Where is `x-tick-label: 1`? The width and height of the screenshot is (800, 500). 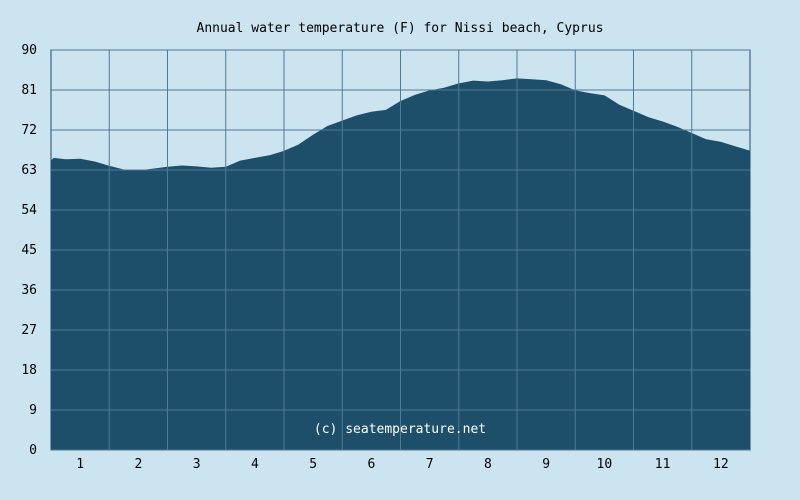 x-tick-label: 1 is located at coordinates (80, 464).